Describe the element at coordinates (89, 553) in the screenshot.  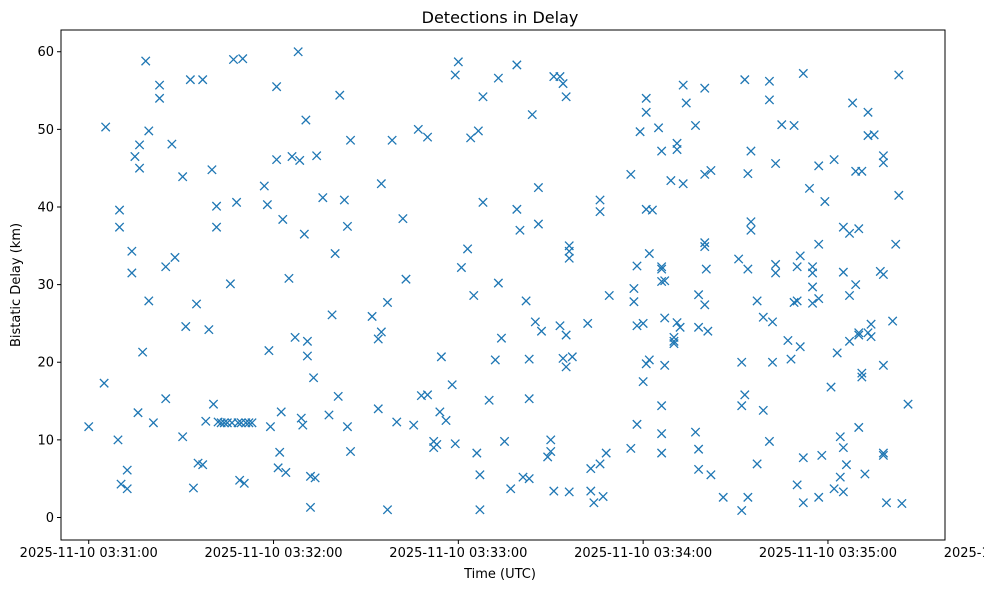
I see `x-tick-label: 2025-11-10 03:31:00` at that location.